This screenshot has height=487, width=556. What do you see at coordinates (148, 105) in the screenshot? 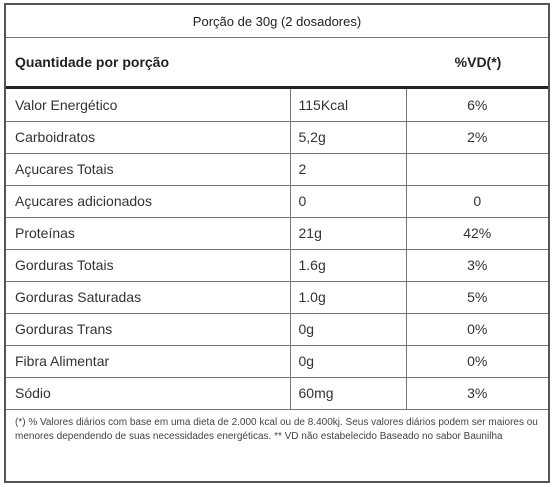
I see `nutrient-name: Valor Energético` at bounding box center [148, 105].